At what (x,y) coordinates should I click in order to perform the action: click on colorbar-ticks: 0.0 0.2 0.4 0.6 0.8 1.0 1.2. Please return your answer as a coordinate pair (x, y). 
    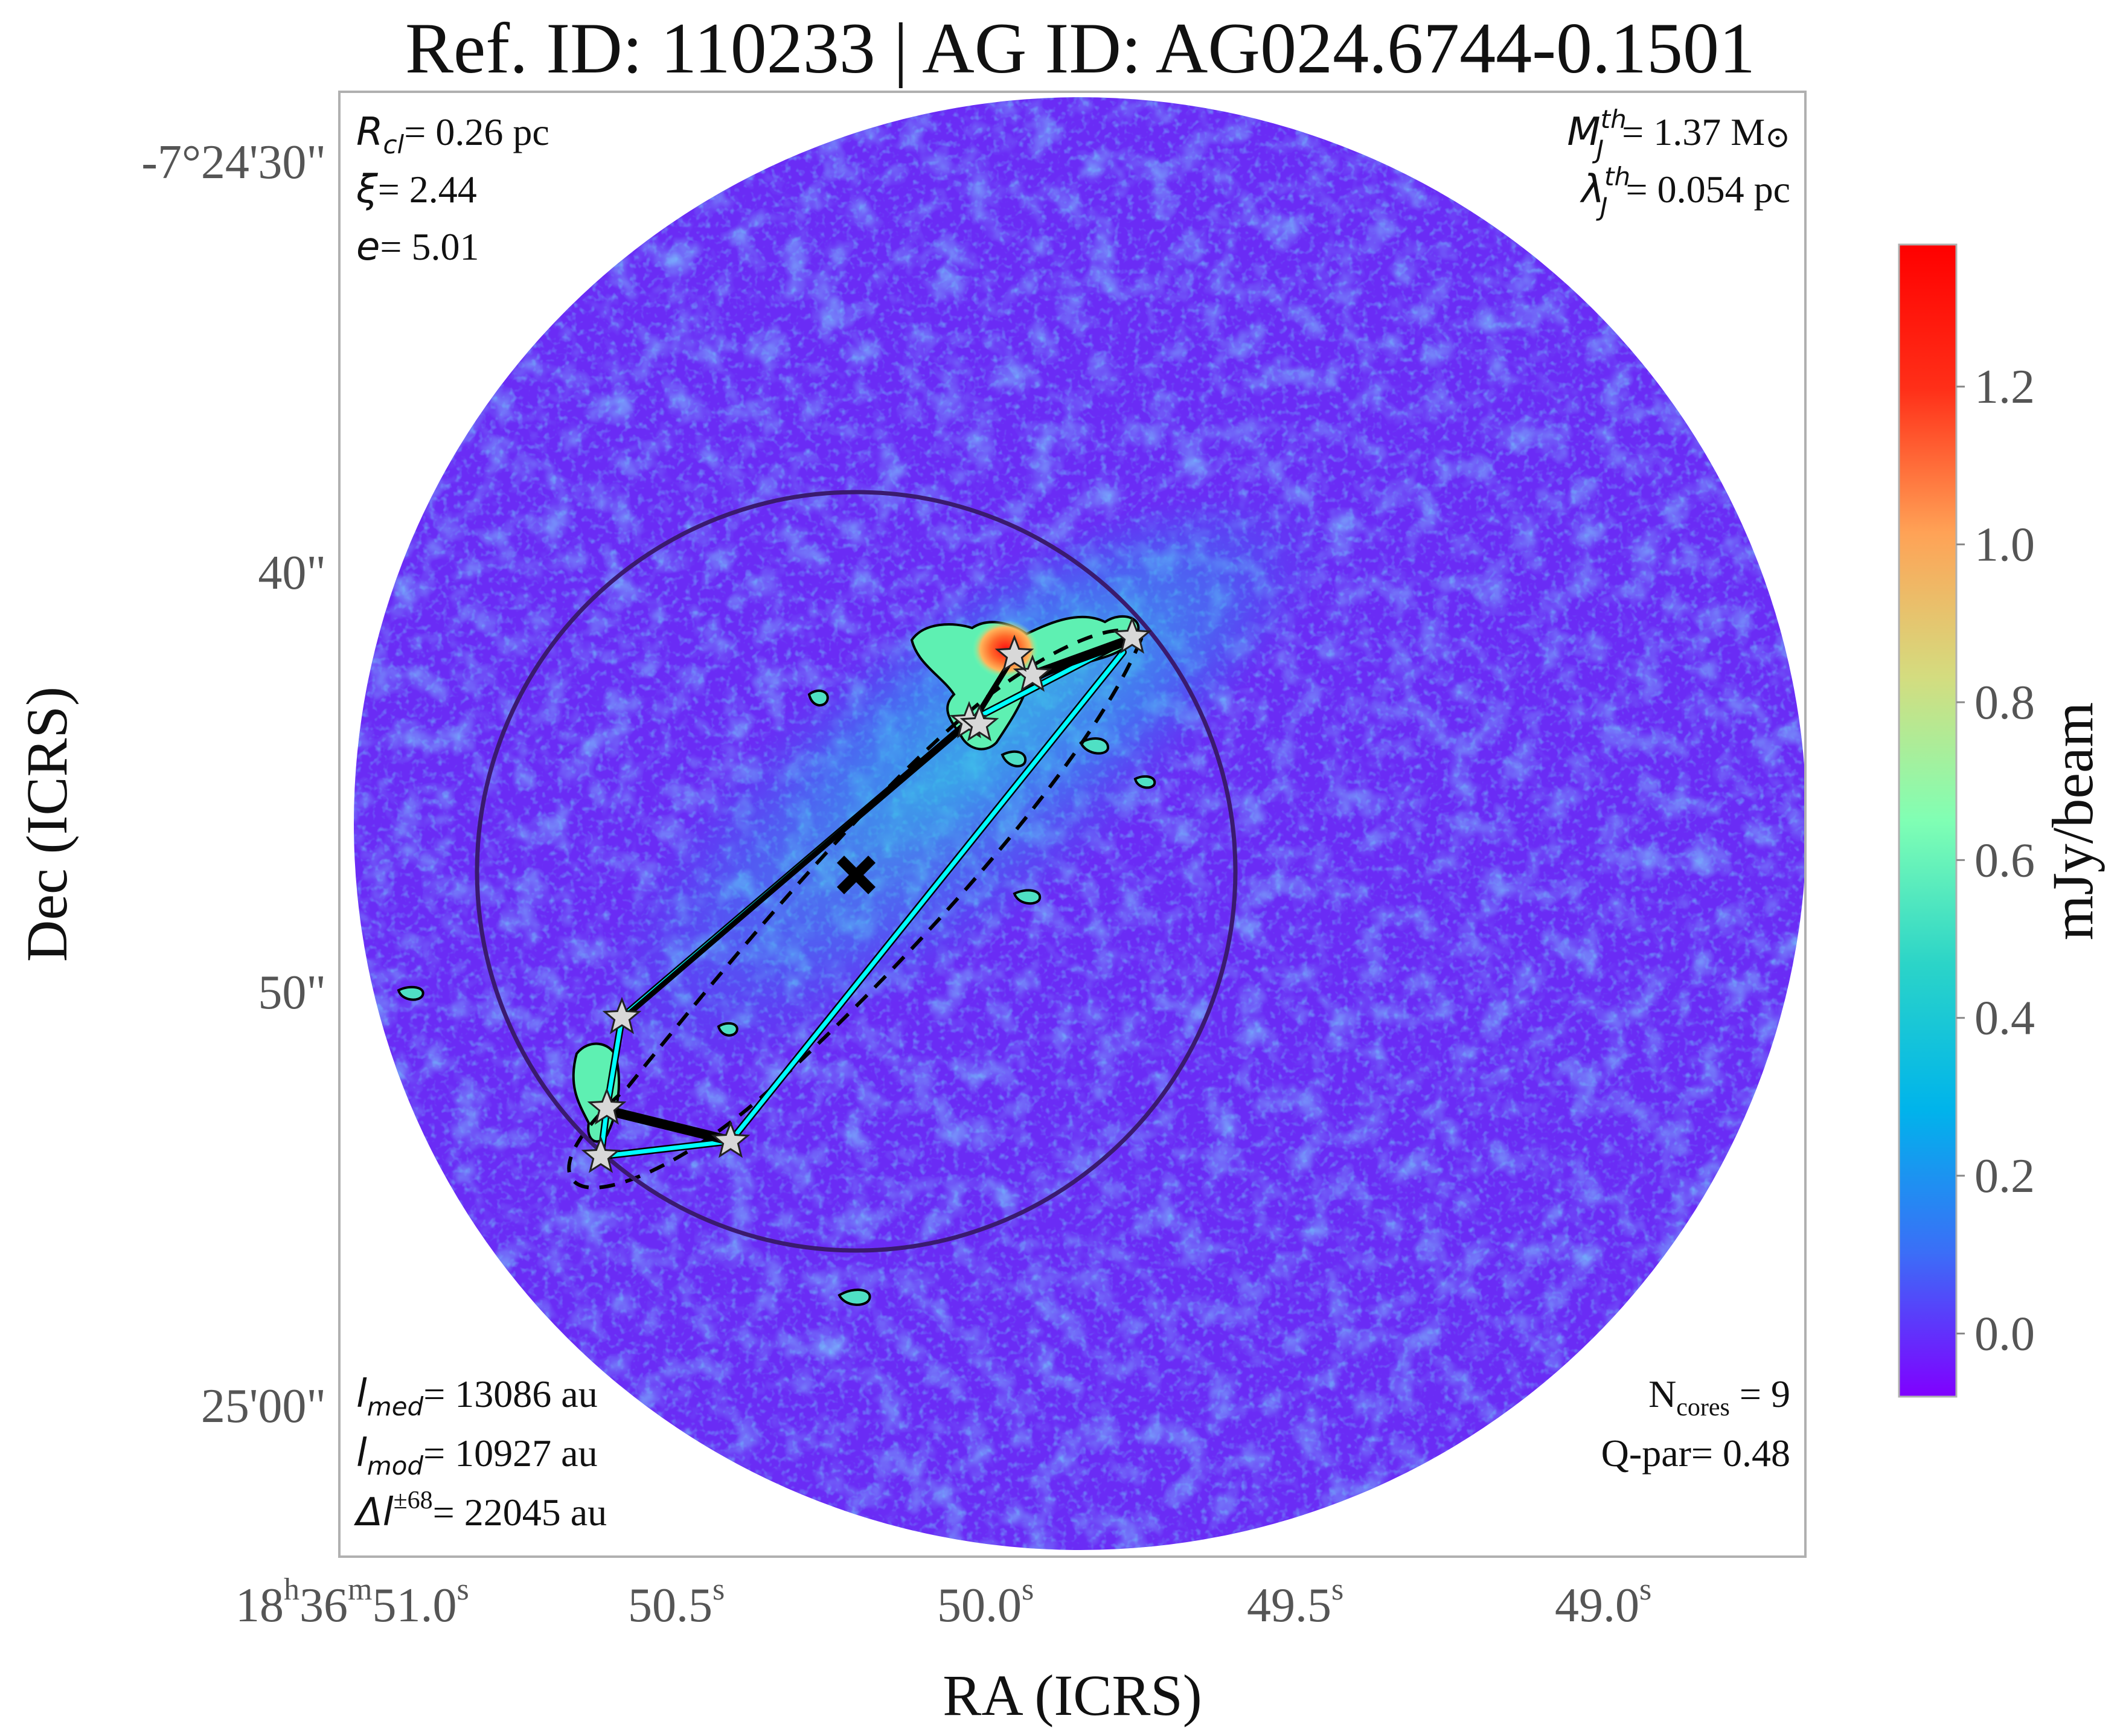
    Looking at the image, I should click on (1996, 860).